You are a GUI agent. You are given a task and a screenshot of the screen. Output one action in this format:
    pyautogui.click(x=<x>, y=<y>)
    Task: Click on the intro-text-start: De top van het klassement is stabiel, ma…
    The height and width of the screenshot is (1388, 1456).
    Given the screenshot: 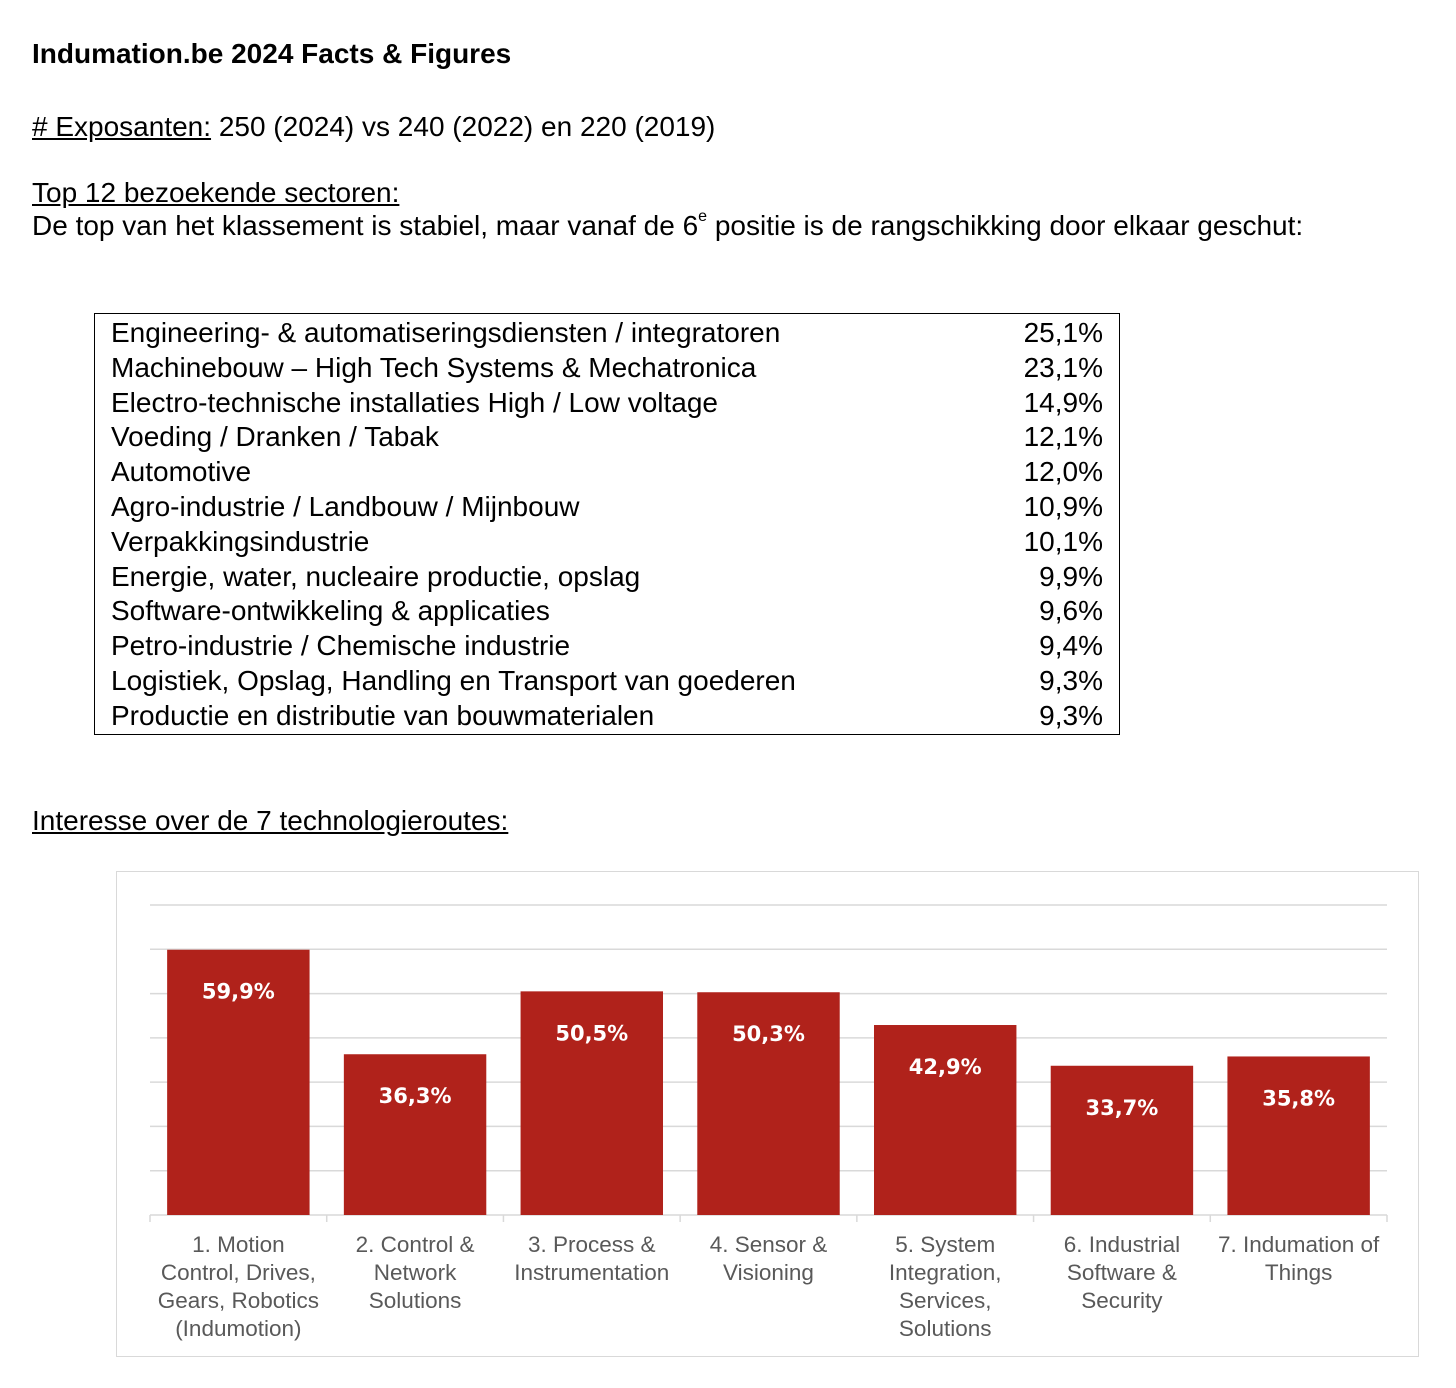 What is the action you would take?
    pyautogui.click(x=365, y=225)
    